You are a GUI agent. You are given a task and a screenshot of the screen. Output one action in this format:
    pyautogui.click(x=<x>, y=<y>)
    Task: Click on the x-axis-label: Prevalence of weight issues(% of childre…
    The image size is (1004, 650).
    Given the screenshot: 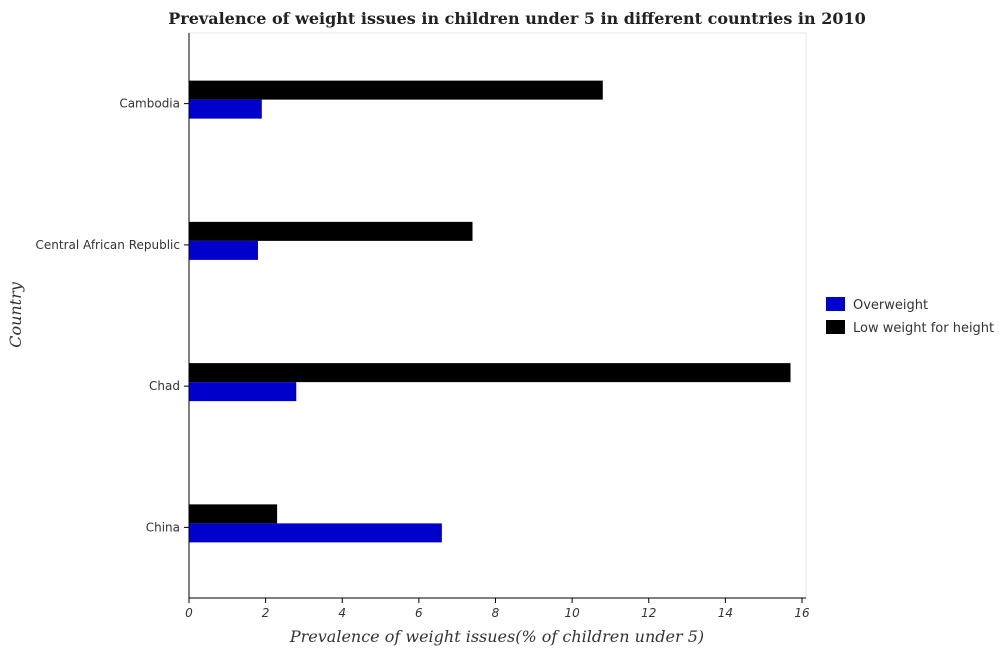 What is the action you would take?
    pyautogui.click(x=496, y=636)
    